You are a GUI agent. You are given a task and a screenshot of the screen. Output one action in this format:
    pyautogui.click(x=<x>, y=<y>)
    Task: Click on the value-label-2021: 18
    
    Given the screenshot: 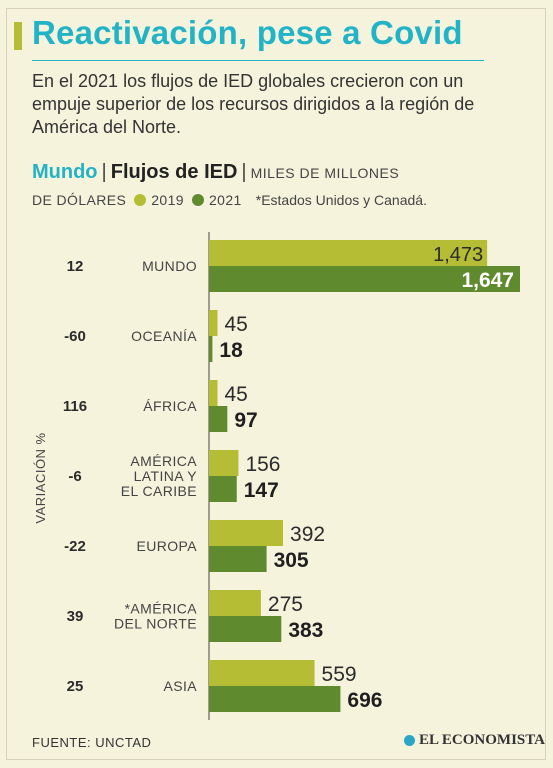 What is the action you would take?
    pyautogui.click(x=231, y=350)
    